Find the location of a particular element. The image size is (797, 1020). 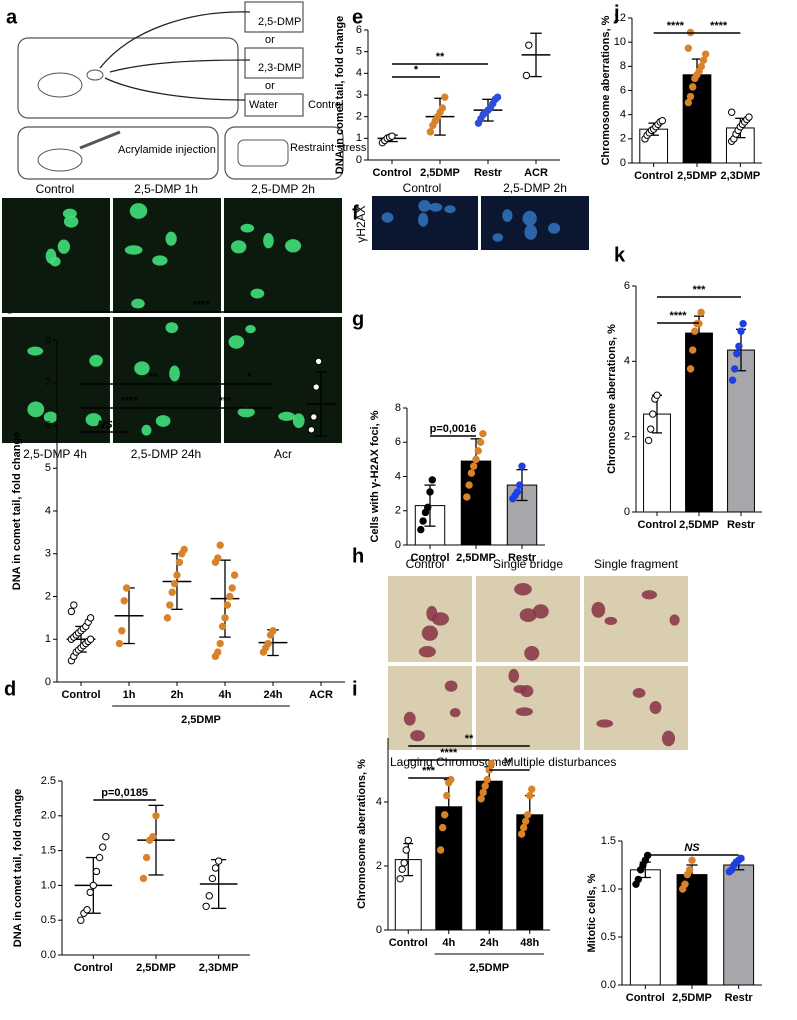

bottle-box is located at coordinates (274, 63).